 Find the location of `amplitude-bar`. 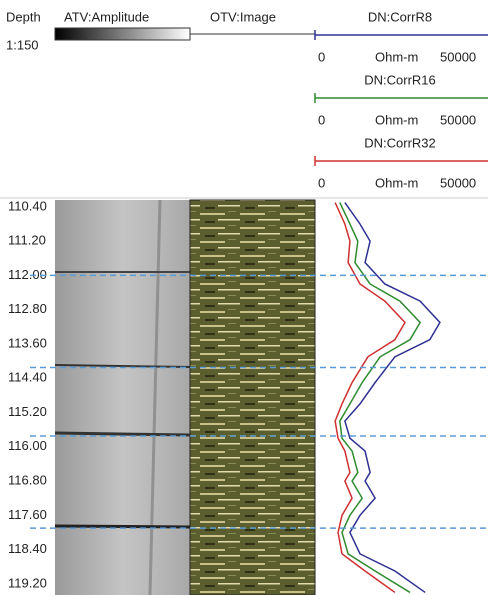

amplitude-bar is located at coordinates (122, 34).